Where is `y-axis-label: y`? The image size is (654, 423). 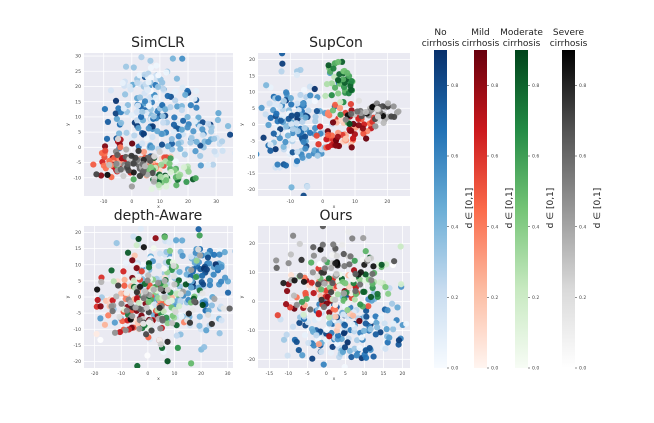
y-axis-label: y is located at coordinates (242, 296).